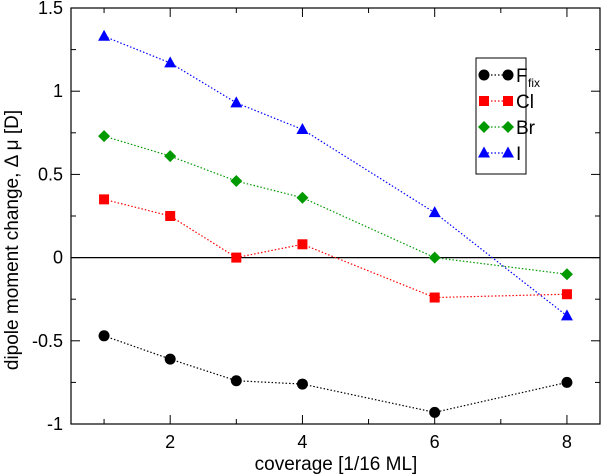 The width and height of the screenshot is (601, 475). What do you see at coordinates (55, 424) in the screenshot?
I see `y-tick-label: -1` at bounding box center [55, 424].